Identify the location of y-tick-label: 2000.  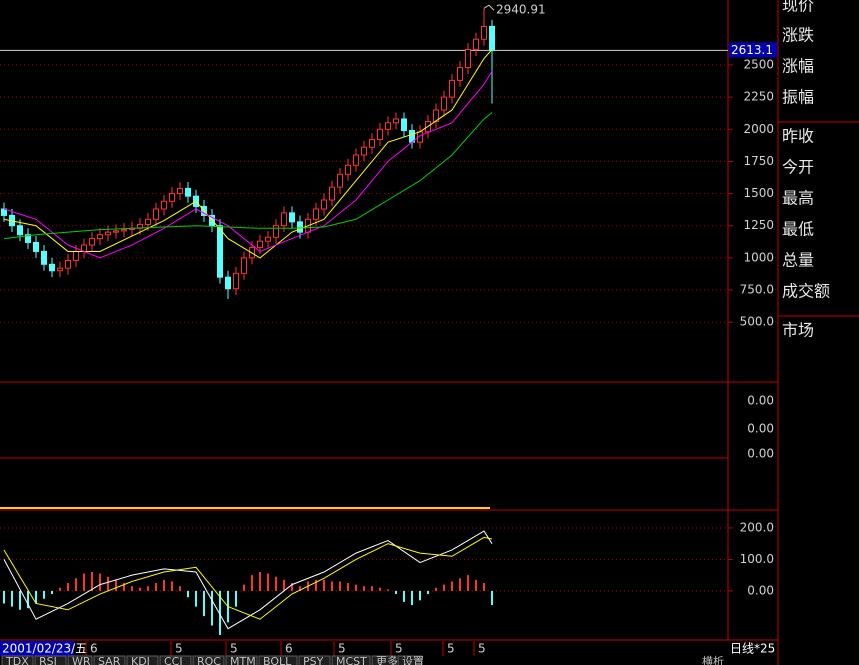
(758, 129).